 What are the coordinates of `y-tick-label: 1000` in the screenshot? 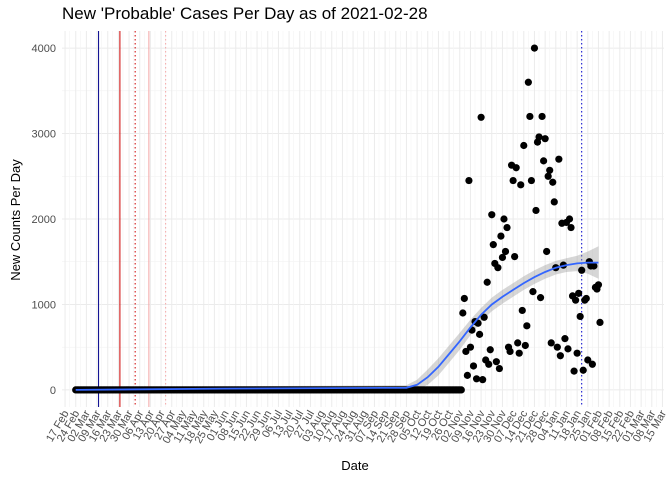 It's located at (44, 305).